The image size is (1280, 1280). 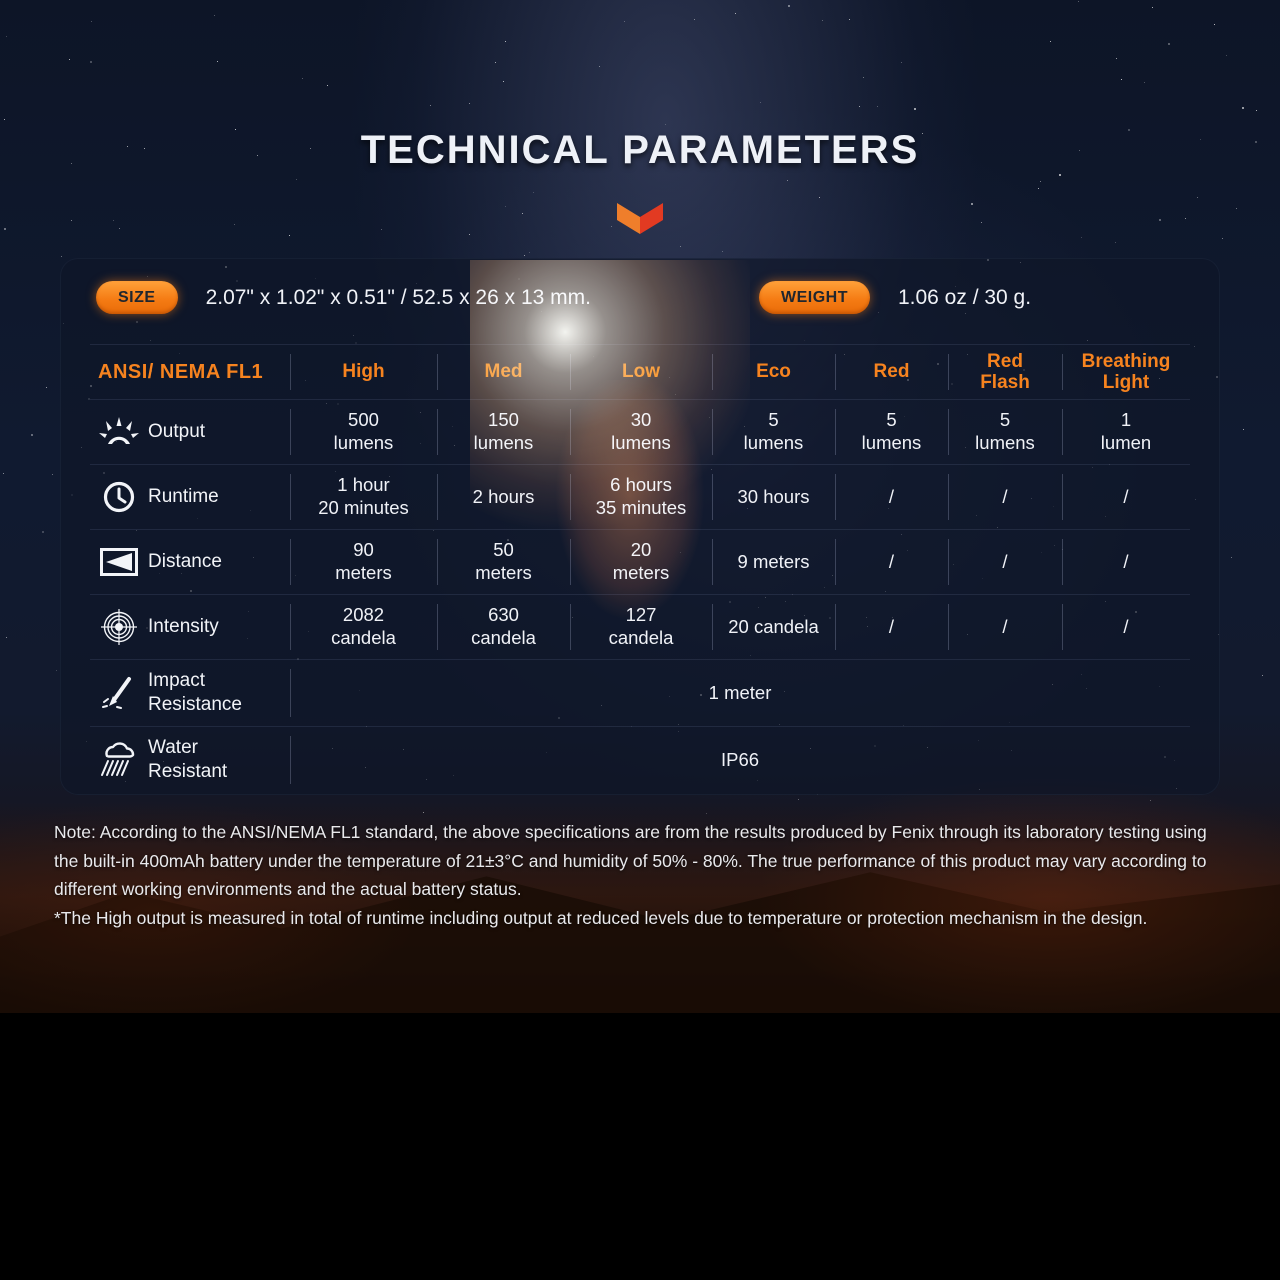 What do you see at coordinates (503, 432) in the screenshot?
I see `cell-output-med: 150 lumens` at bounding box center [503, 432].